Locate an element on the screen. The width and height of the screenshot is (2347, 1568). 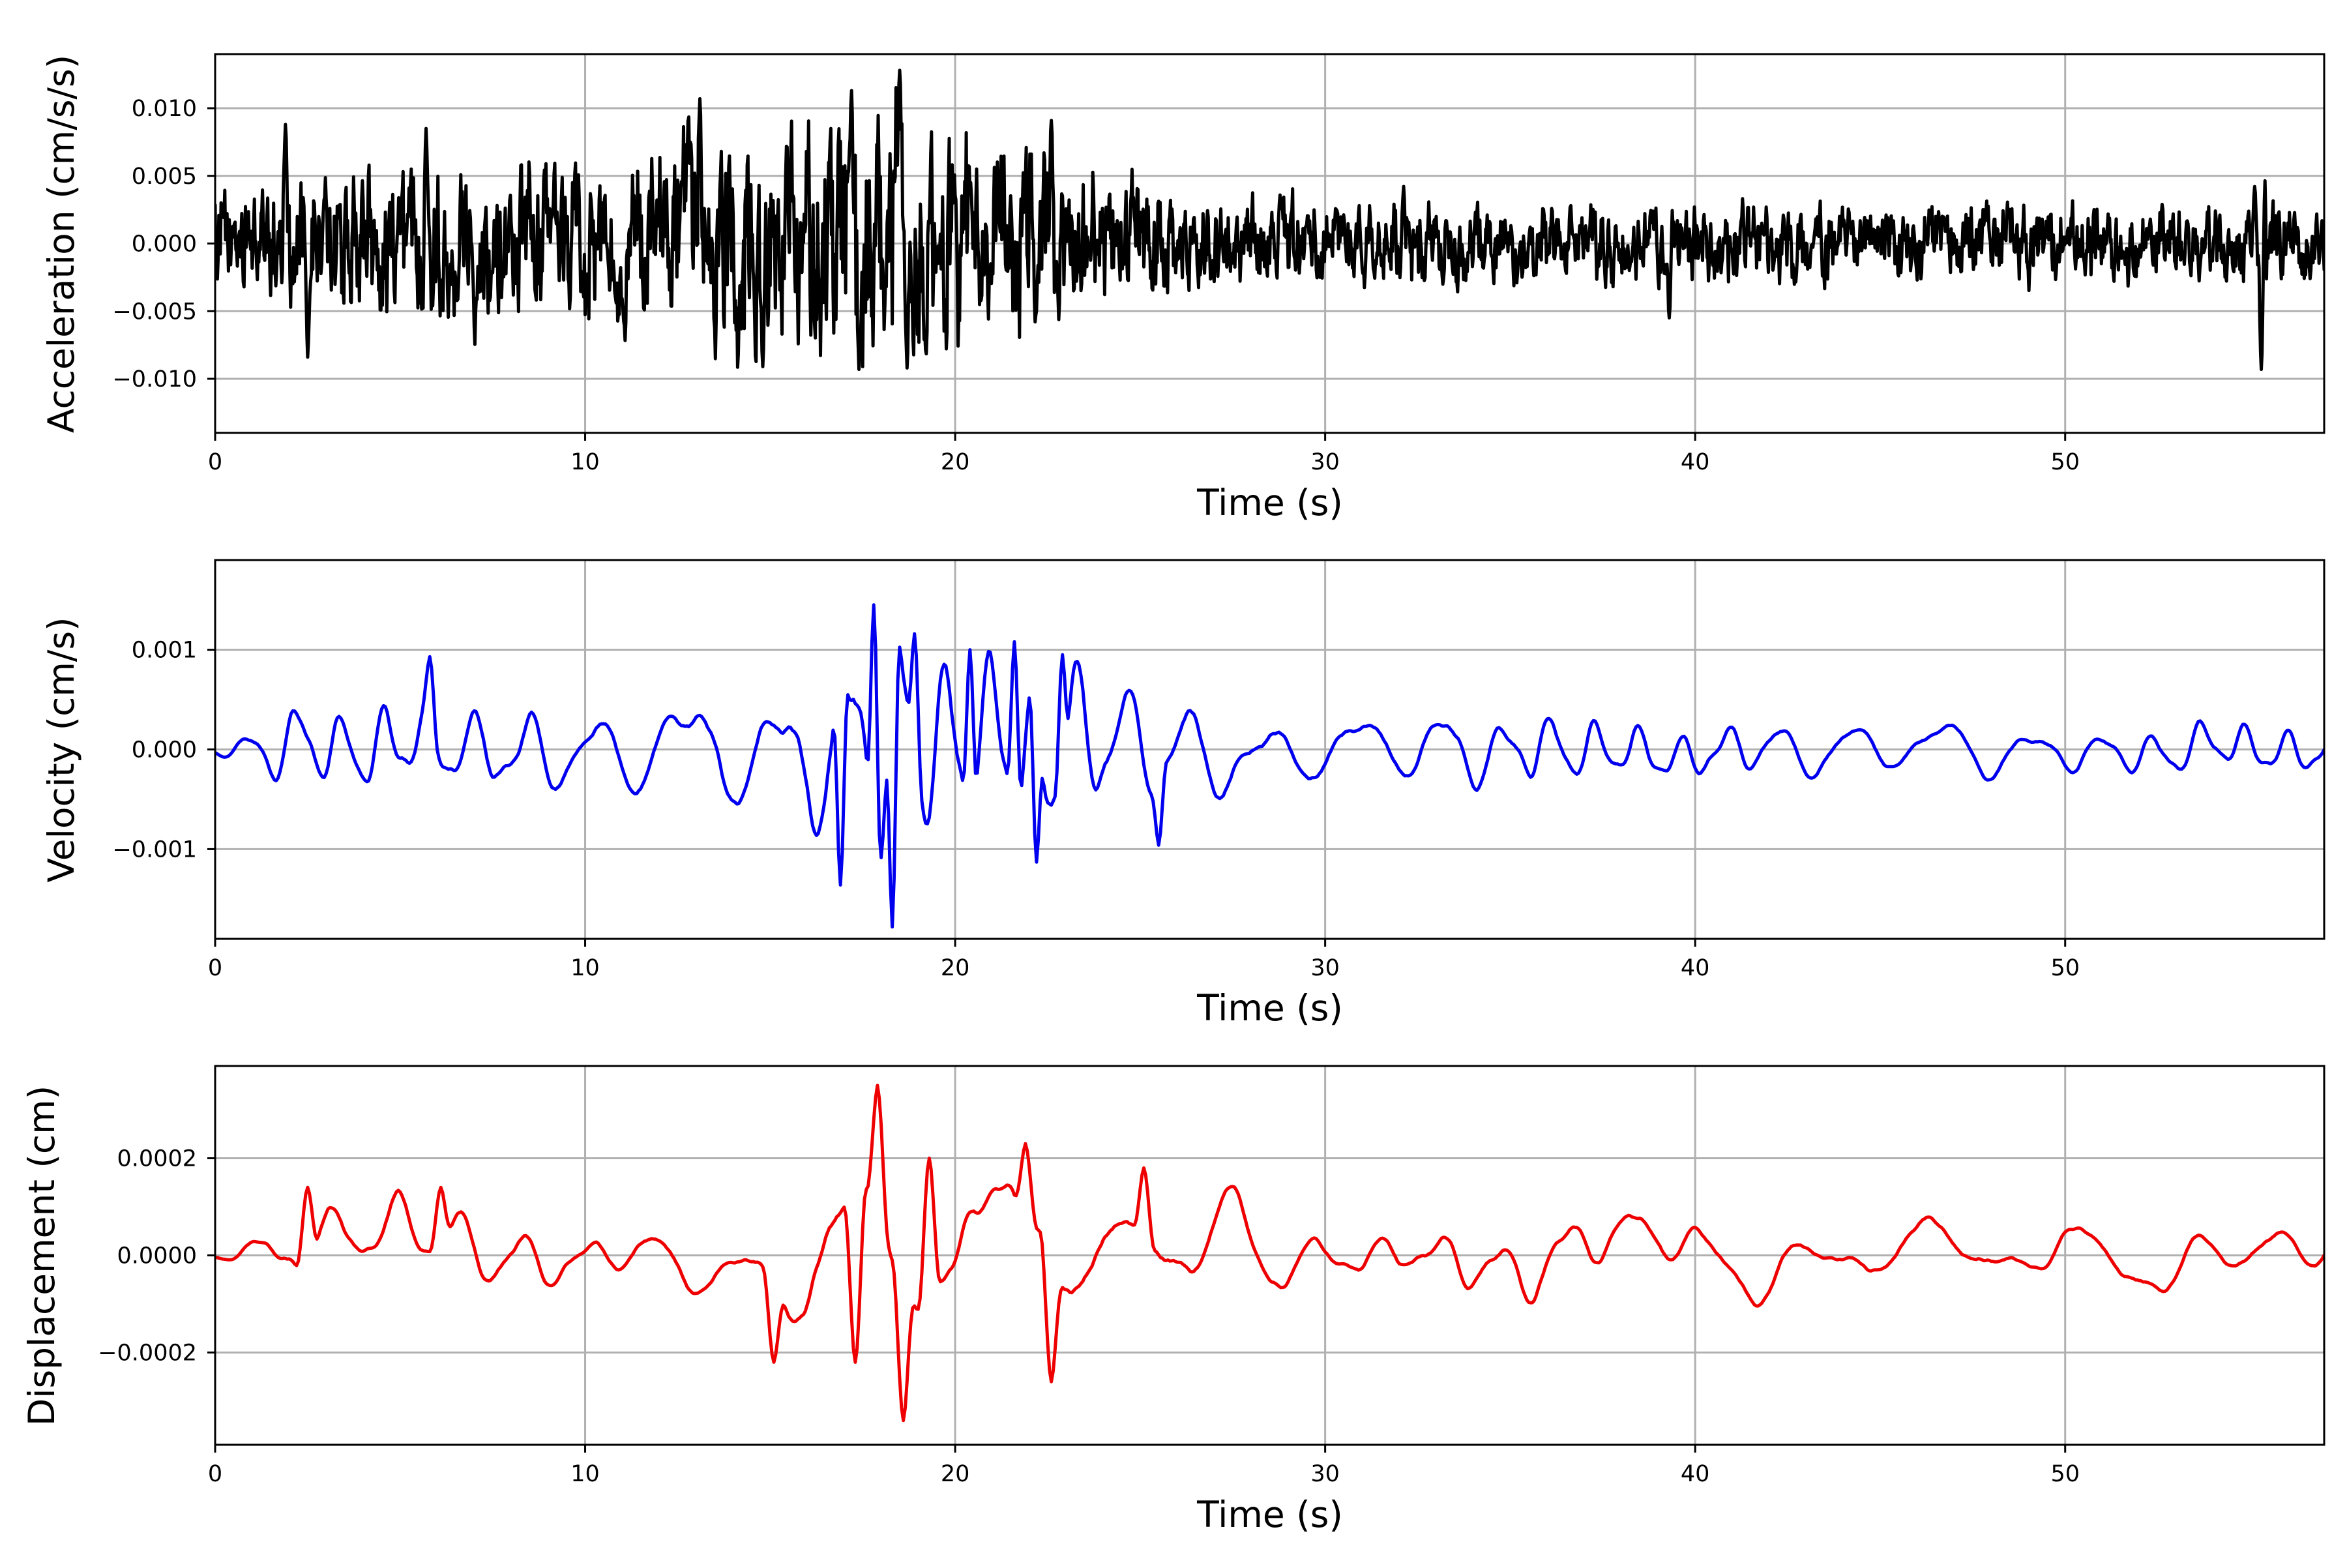
displacement-x-tick-label: 0 is located at coordinates (215, 1474).